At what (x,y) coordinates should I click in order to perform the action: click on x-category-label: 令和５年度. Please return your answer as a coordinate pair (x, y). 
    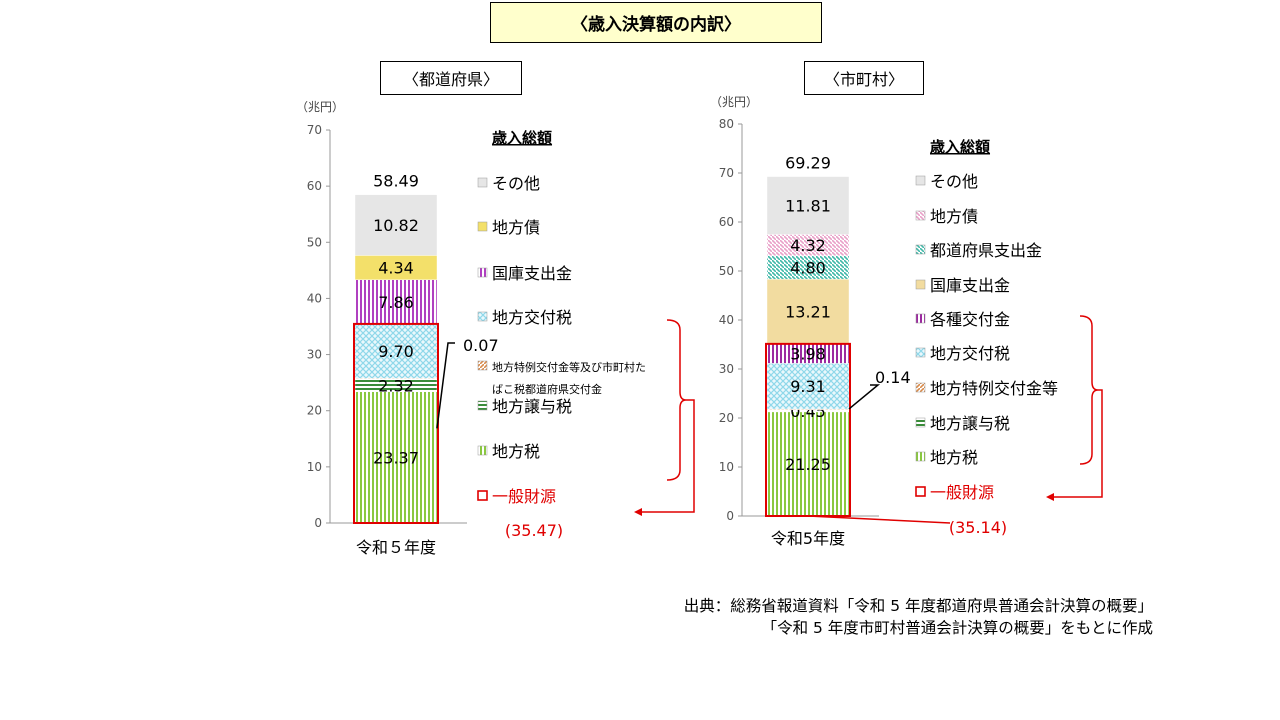
    Looking at the image, I should click on (396, 547).